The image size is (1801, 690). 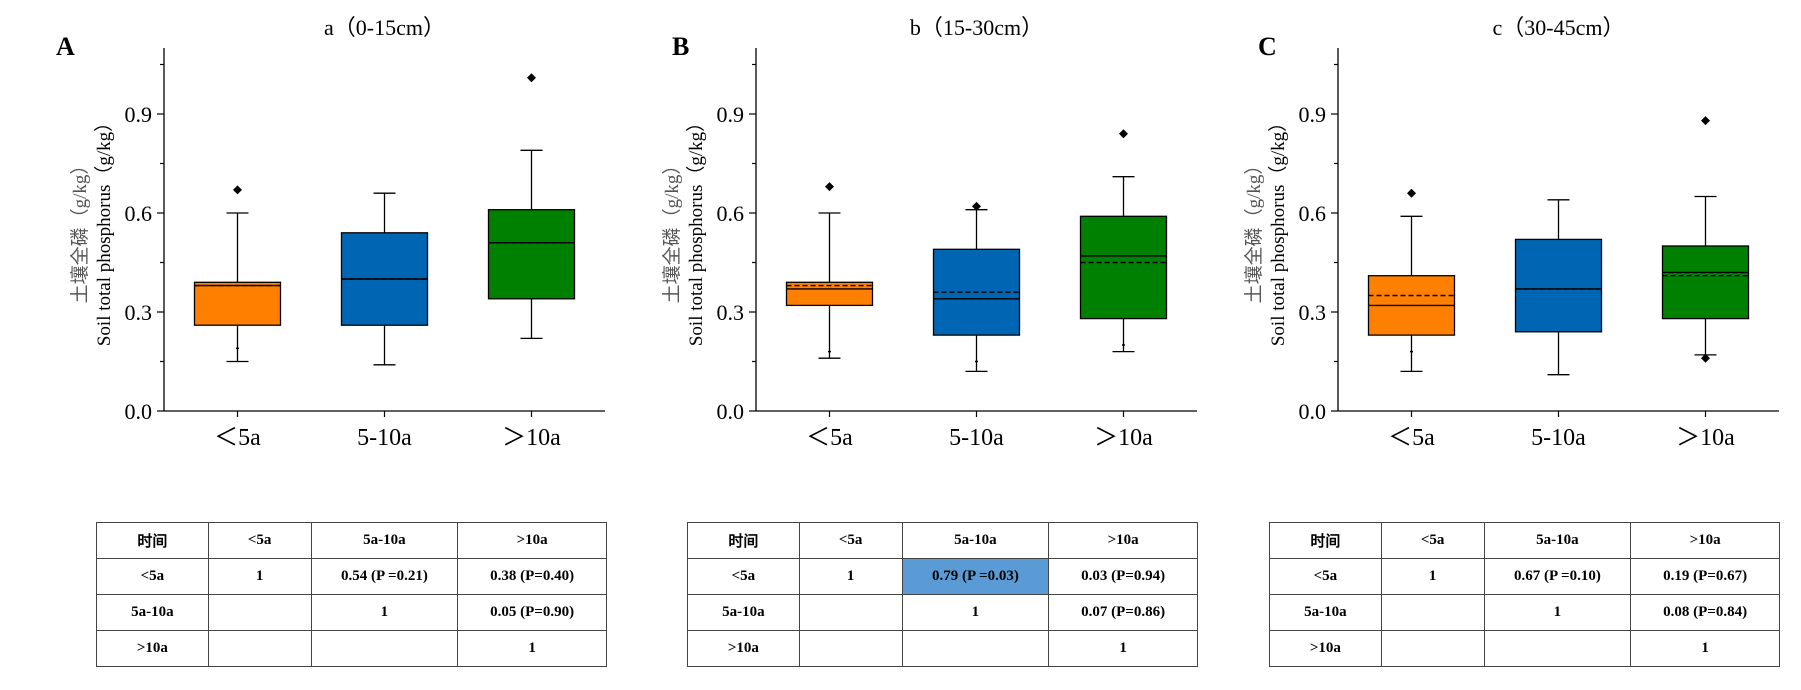 What do you see at coordinates (384, 27) in the screenshot?
I see `panel-title: a（0-15cm）` at bounding box center [384, 27].